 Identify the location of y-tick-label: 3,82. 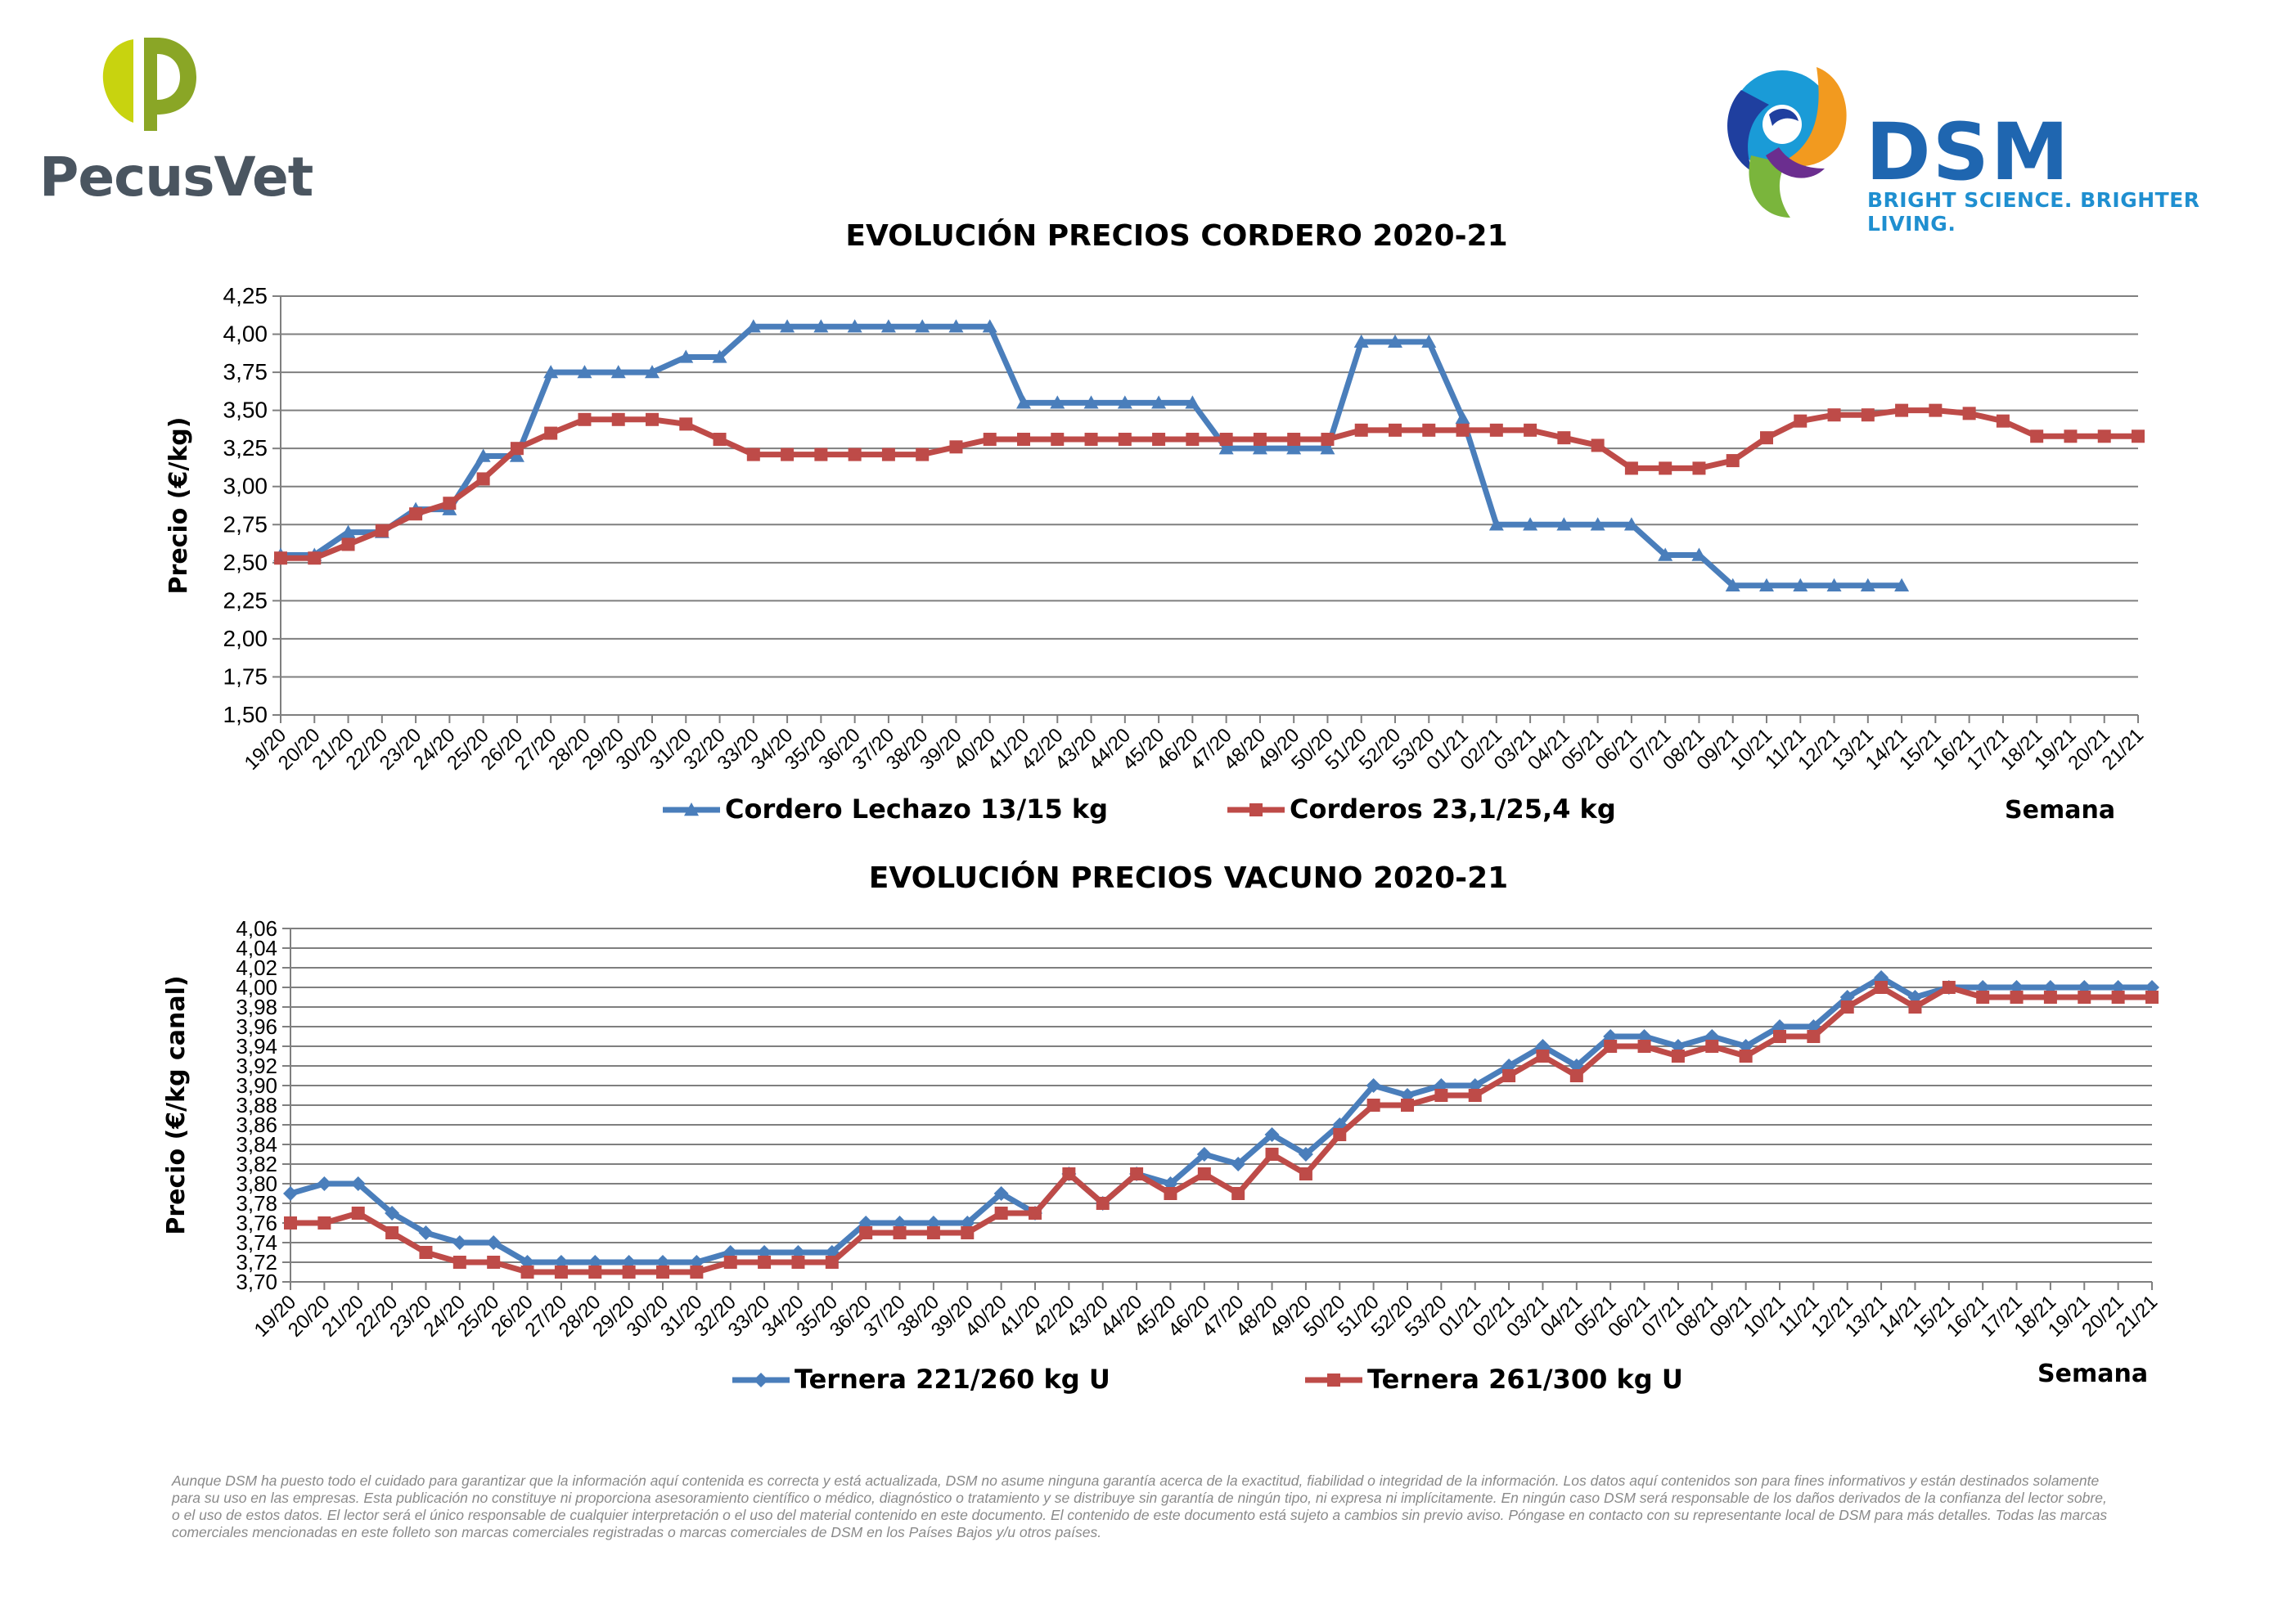
(256, 1164).